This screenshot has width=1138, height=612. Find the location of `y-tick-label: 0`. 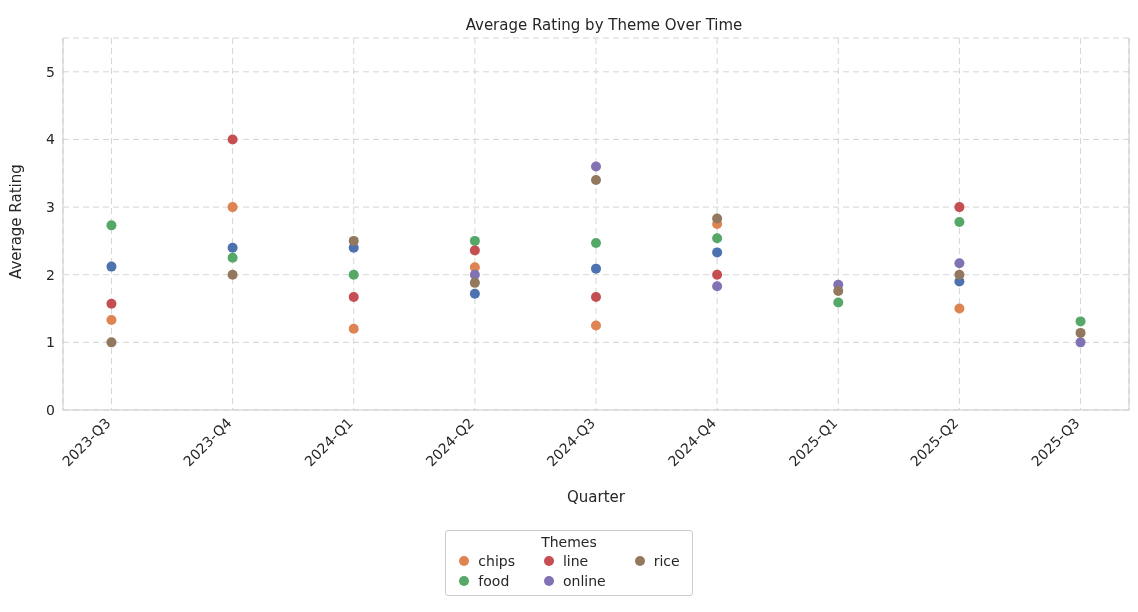

y-tick-label: 0 is located at coordinates (50, 409).